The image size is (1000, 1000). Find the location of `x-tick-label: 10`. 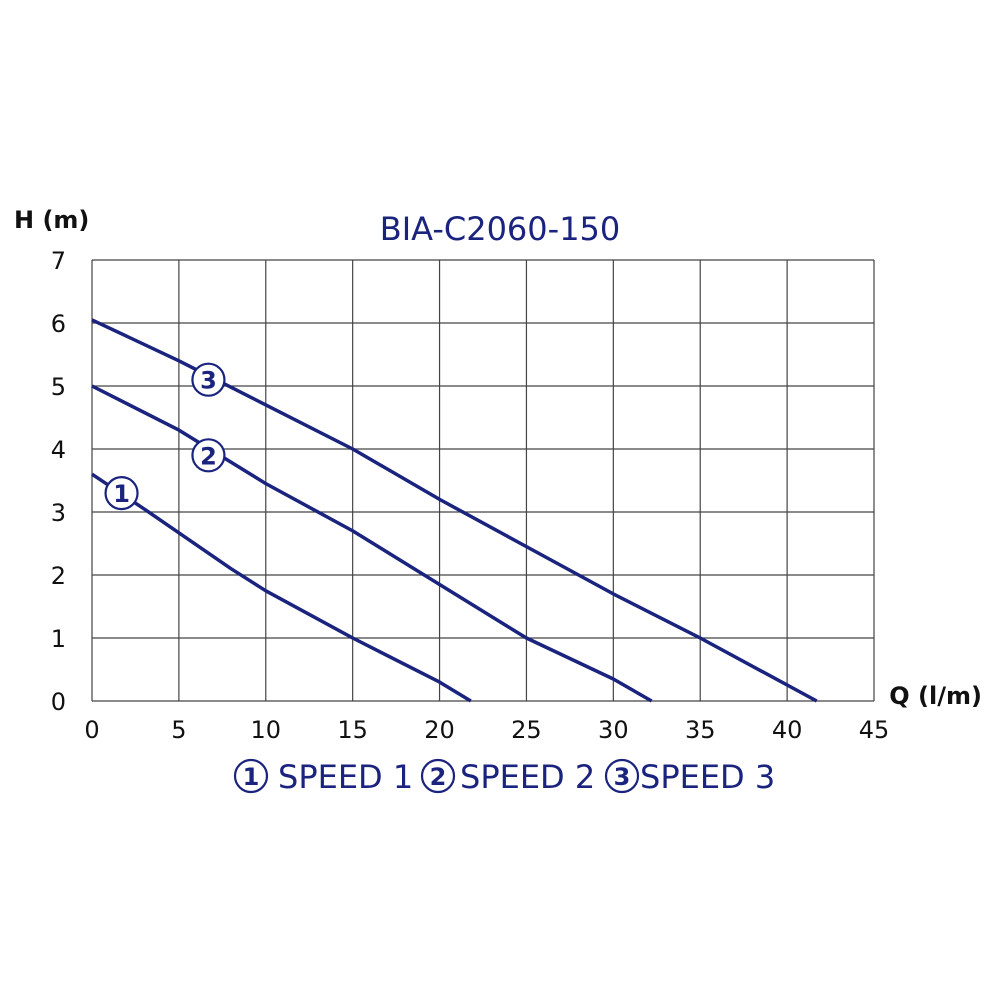

x-tick-label: 10 is located at coordinates (266, 730).